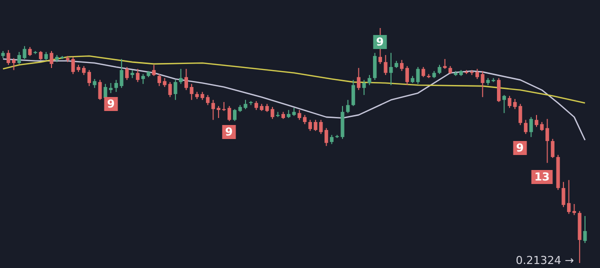 The width and height of the screenshot is (600, 268). I want to click on annotation: 13, so click(542, 177).